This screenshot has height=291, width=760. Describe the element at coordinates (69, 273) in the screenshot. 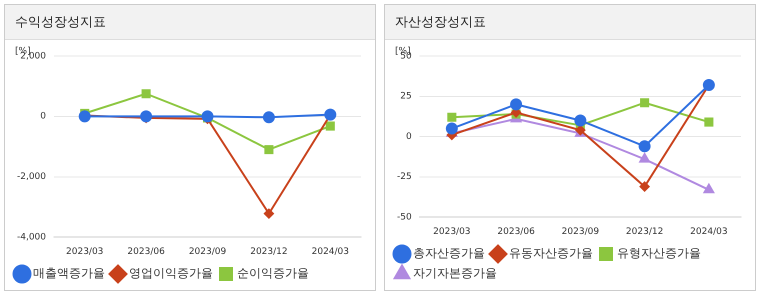

I see `legend-label: 매출액증가율` at that location.